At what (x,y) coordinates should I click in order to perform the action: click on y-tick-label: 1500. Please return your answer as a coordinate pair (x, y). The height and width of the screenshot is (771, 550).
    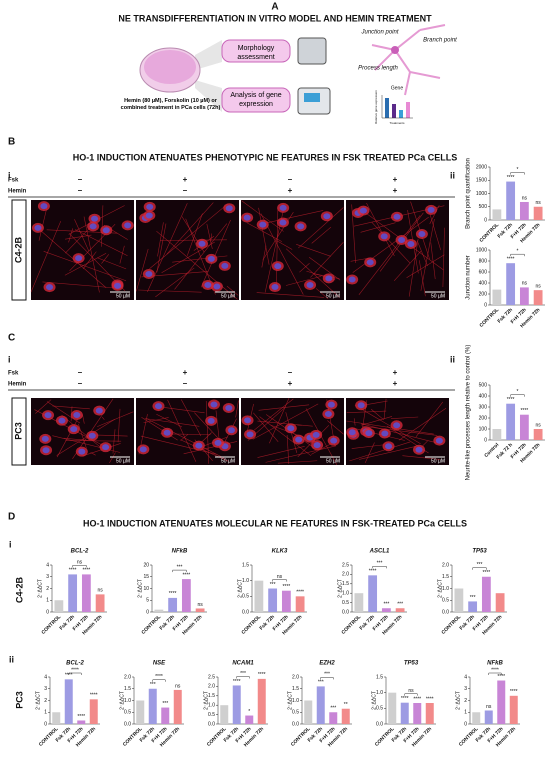
    Looking at the image, I should click on (481, 181).